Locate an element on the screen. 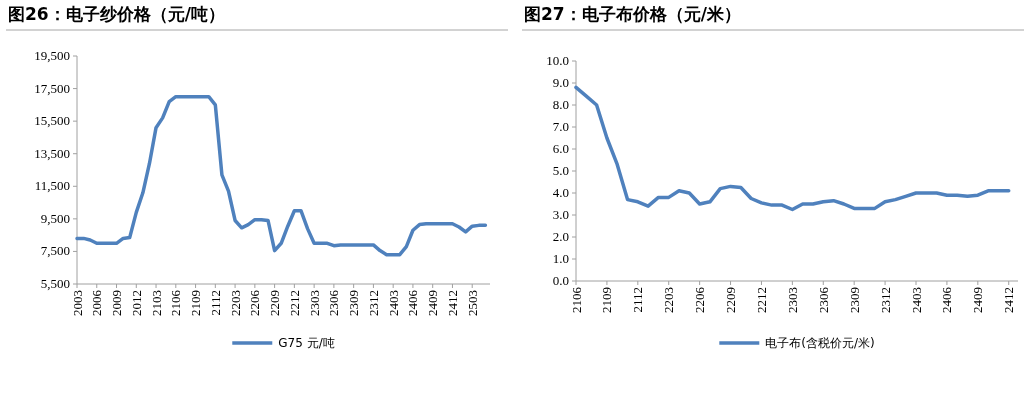 The image size is (1032, 396). x-tick-label: 2012 is located at coordinates (136, 303).